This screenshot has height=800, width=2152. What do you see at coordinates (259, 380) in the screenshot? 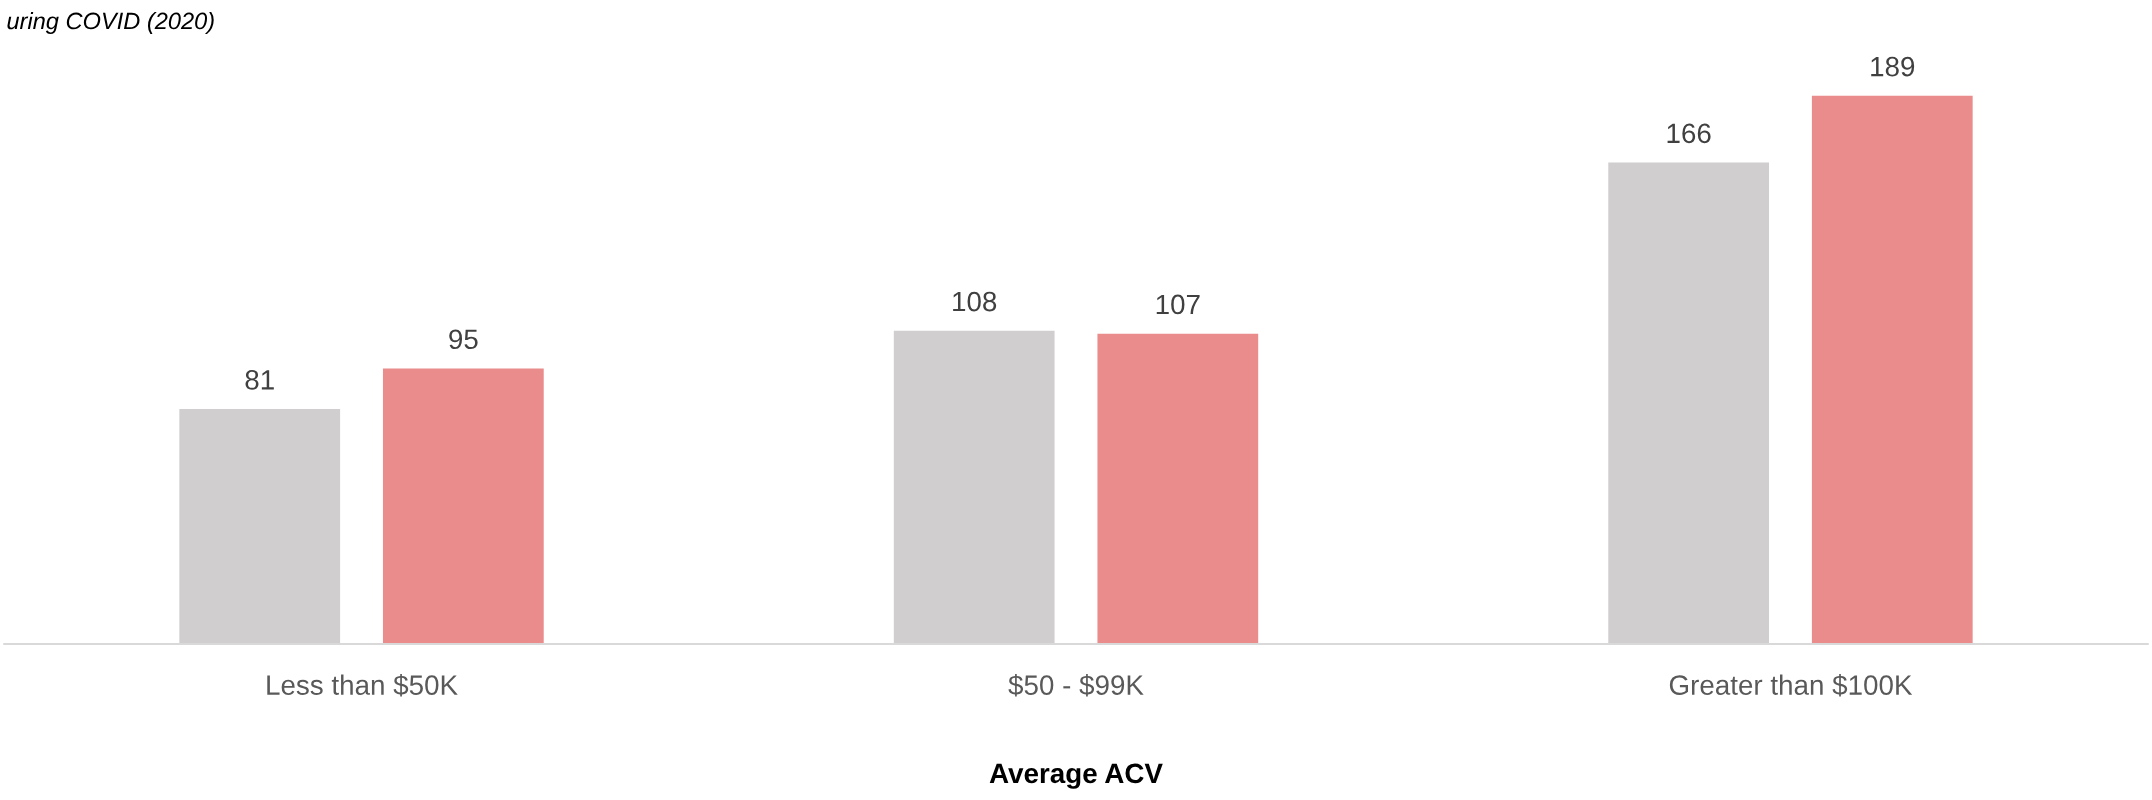
I see `data-label: 81` at bounding box center [259, 380].